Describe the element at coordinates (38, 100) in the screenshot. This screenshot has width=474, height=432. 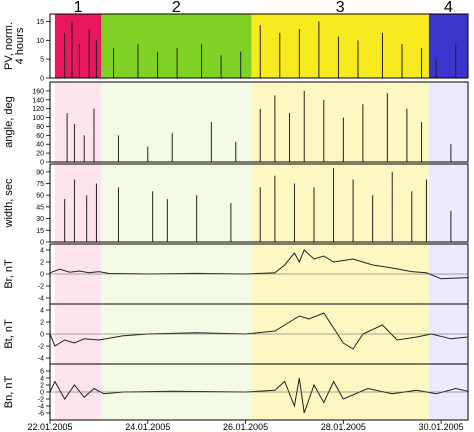
I see `y-tick-label-angle: 140` at that location.